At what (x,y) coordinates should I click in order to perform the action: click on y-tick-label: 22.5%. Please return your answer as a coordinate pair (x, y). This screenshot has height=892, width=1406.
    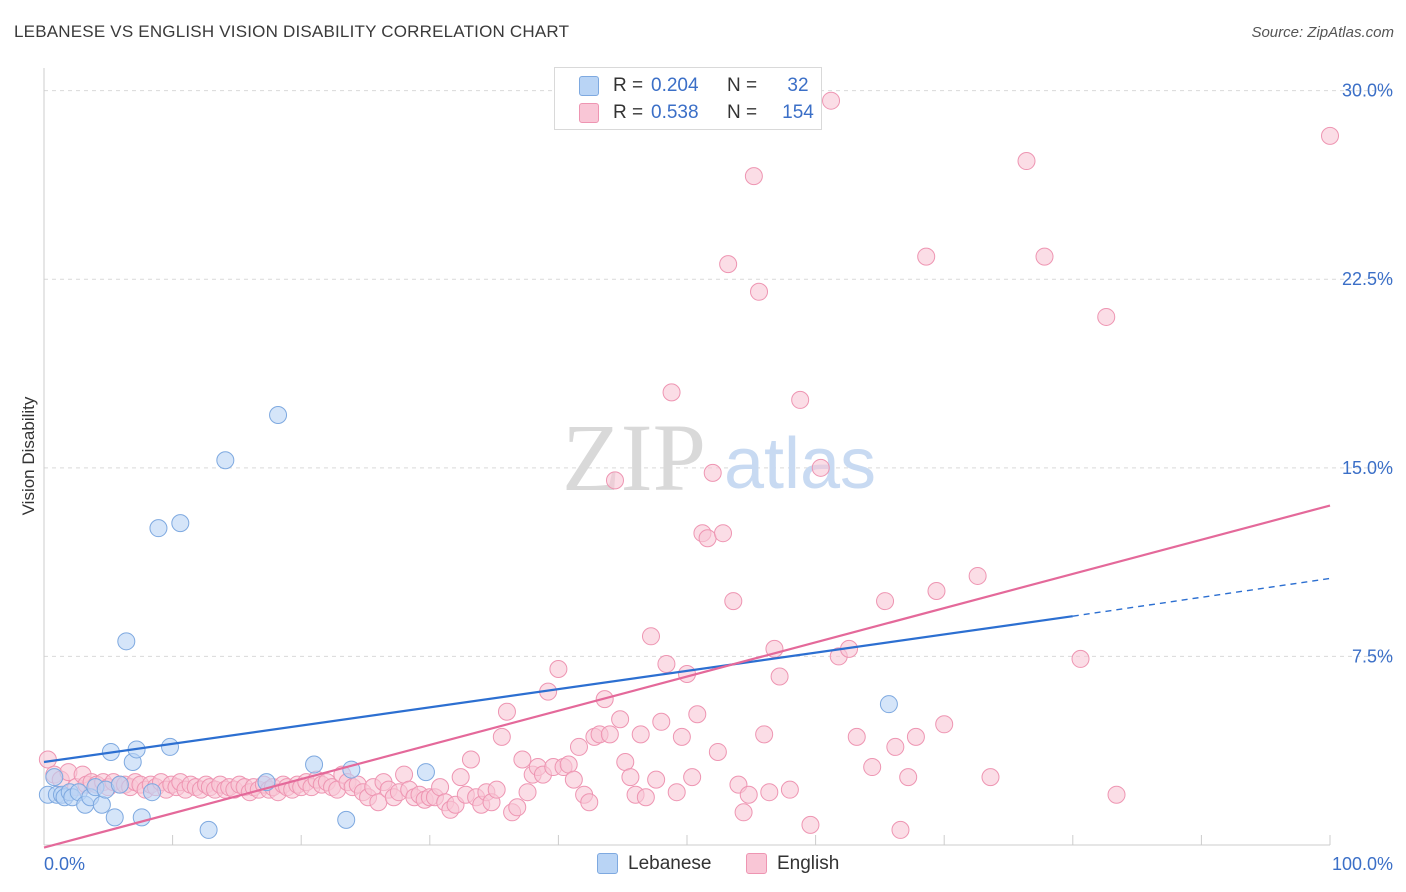
    Looking at the image, I should click on (1367, 279).